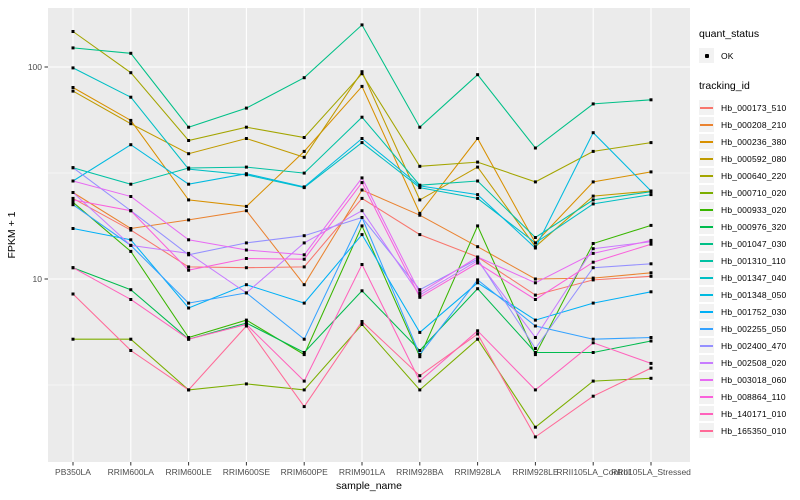 Image resolution: width=800 pixels, height=500 pixels. What do you see at coordinates (729, 34) in the screenshot?
I see `legend-title-quant-status: quant_status` at bounding box center [729, 34].